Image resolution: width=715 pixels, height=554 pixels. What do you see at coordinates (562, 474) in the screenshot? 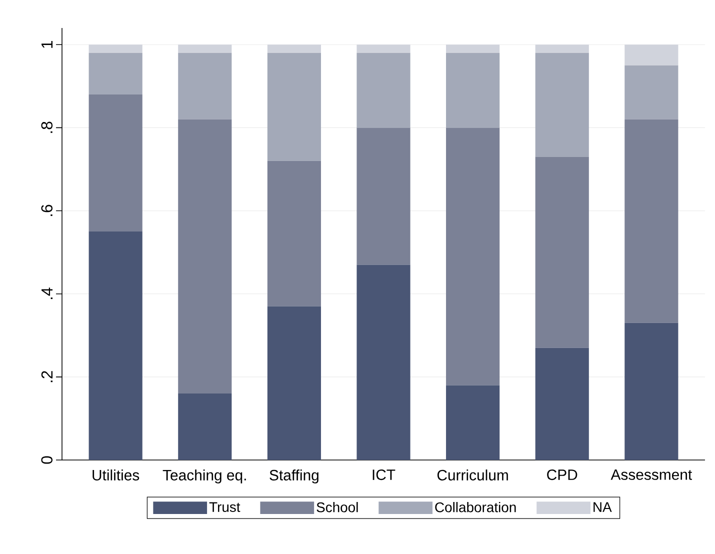
I see `x-tick-label: CPD` at bounding box center [562, 474].